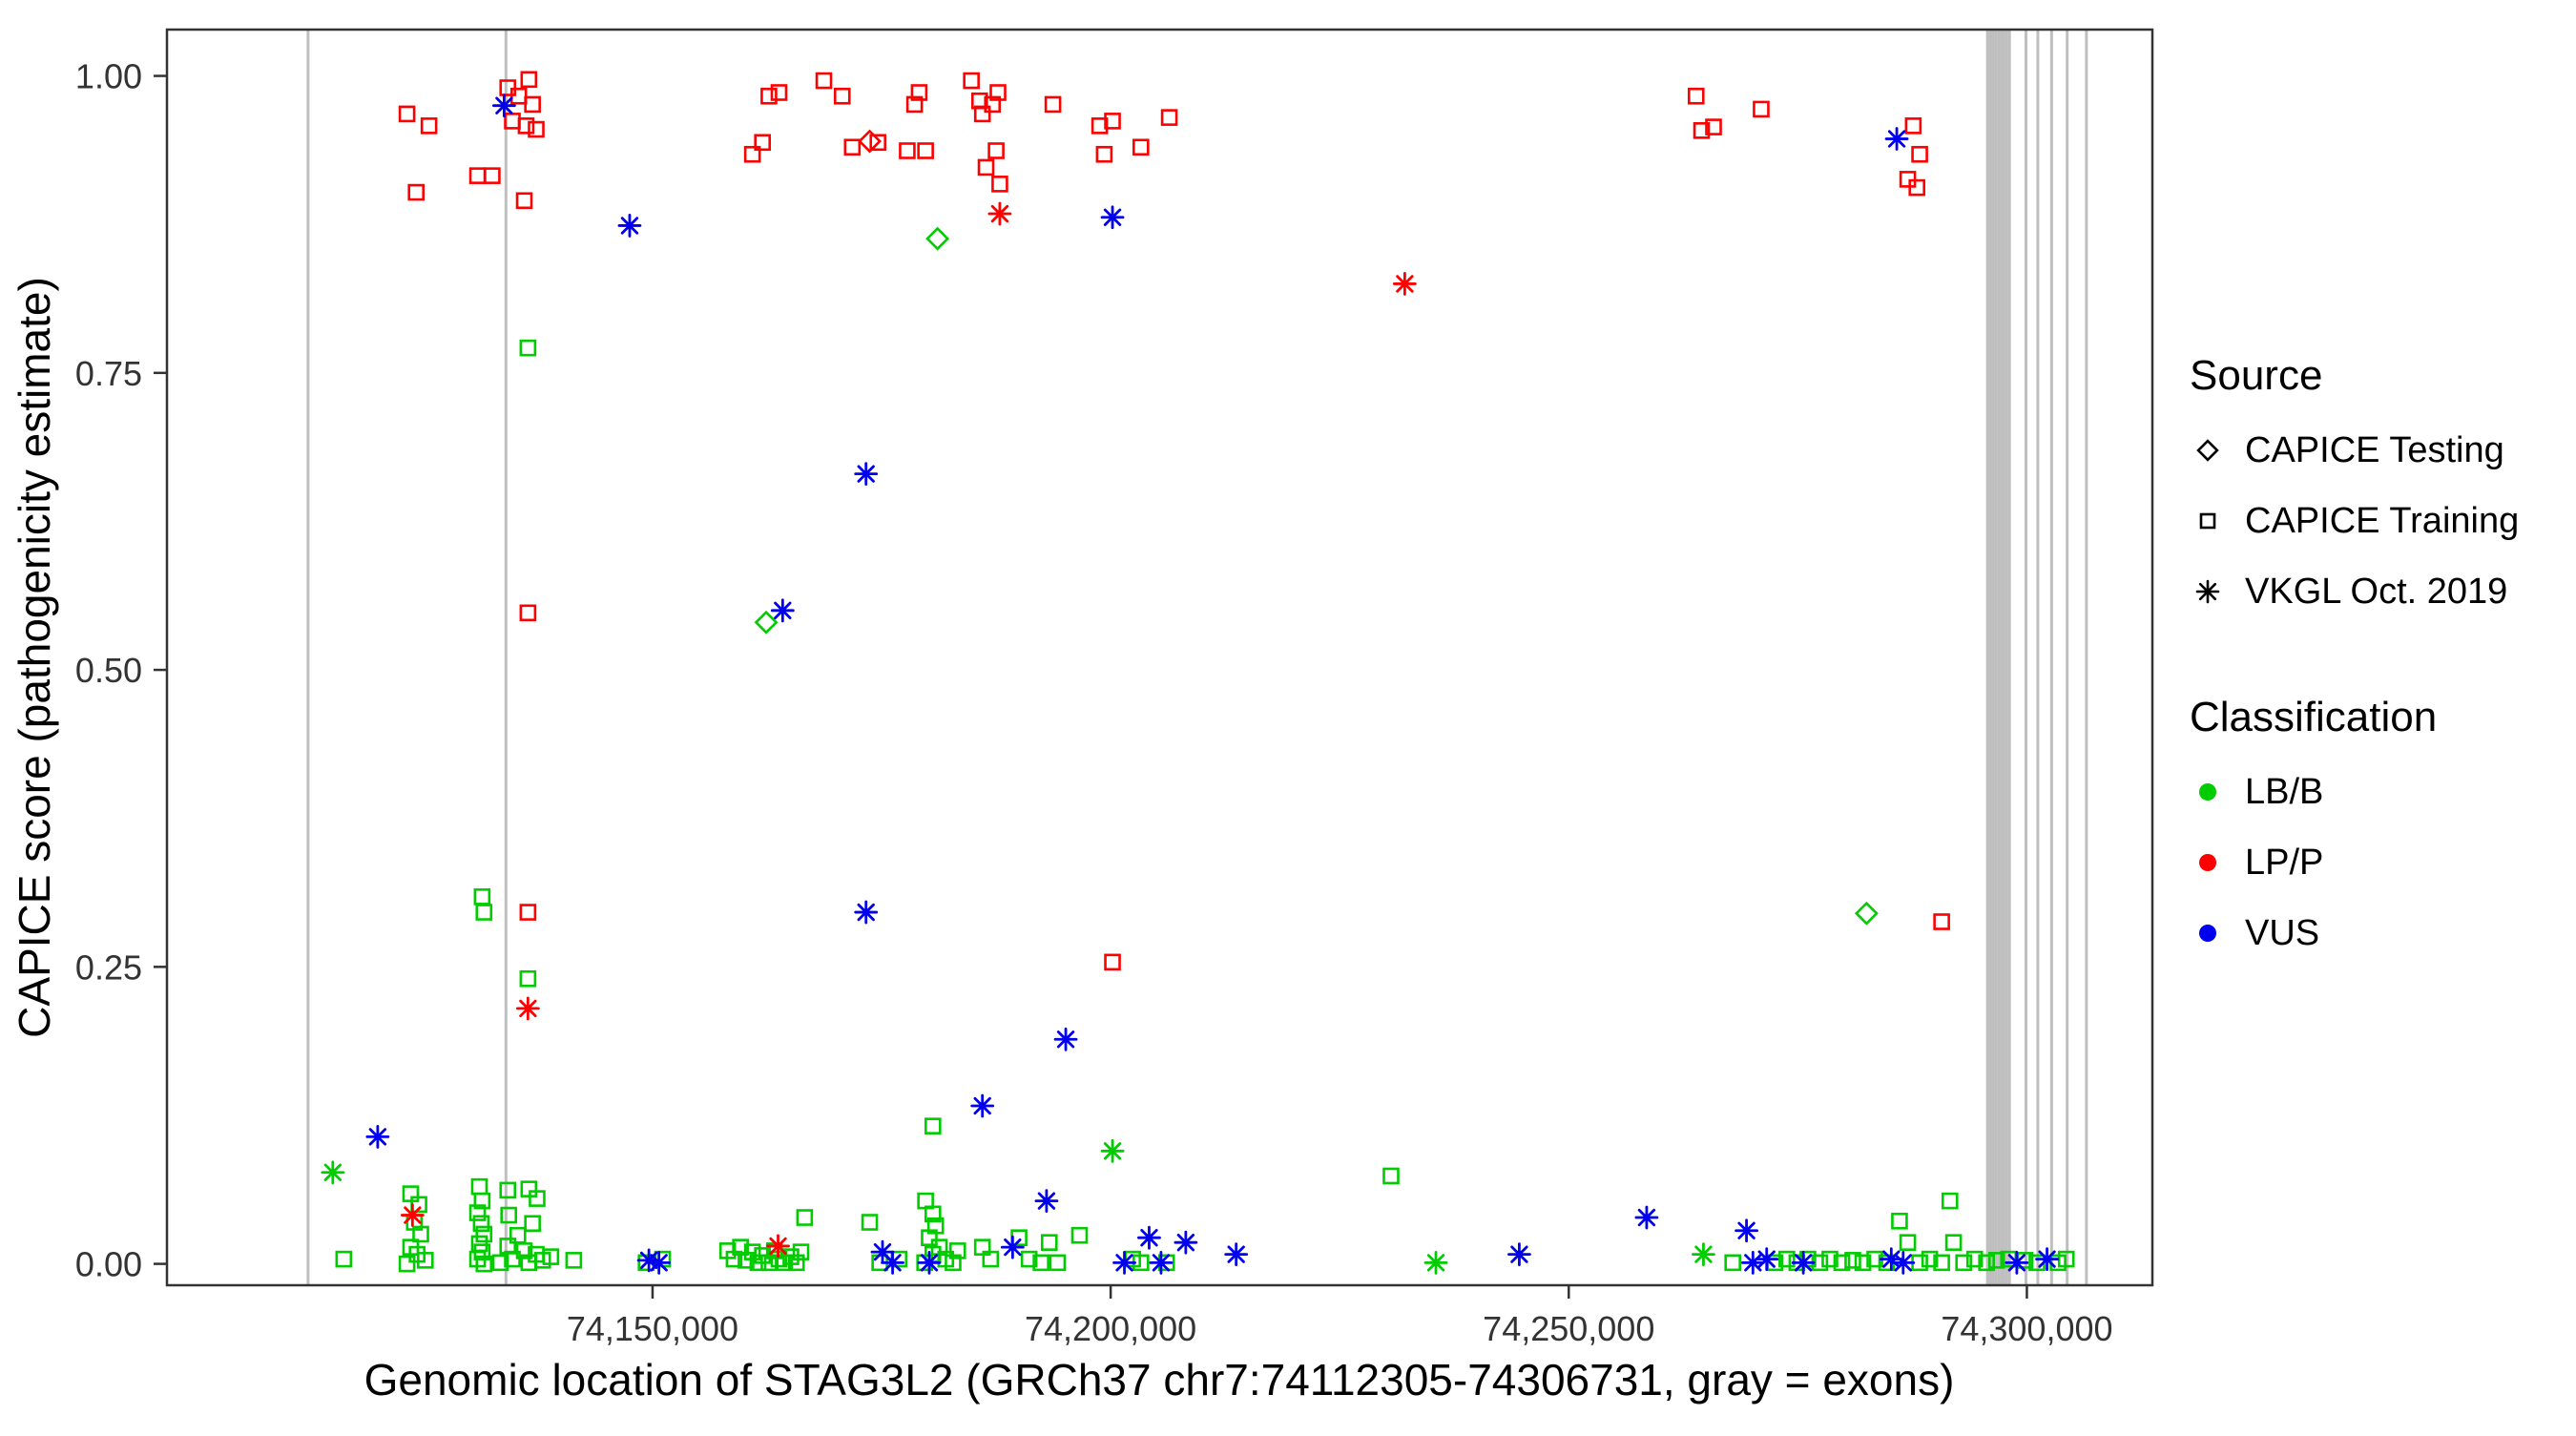 This screenshot has height=1436, width=2576. Describe the element at coordinates (1568, 1328) in the screenshot. I see `svg-text: 74,250,000` at that location.